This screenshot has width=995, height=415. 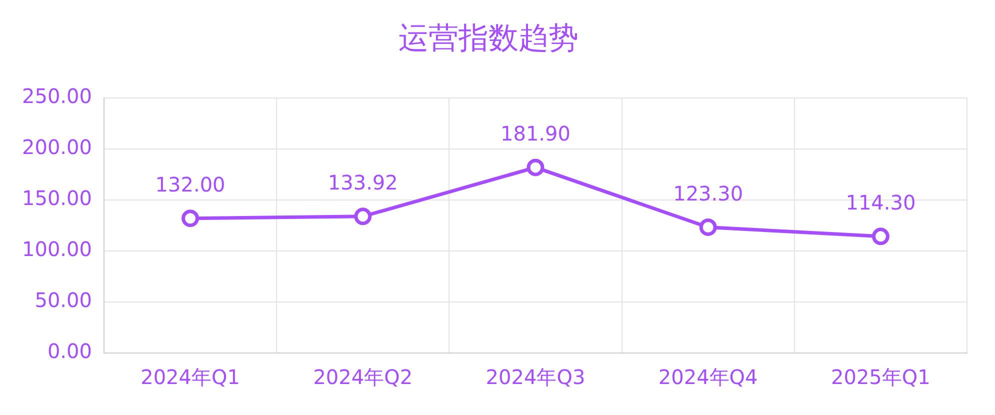 What do you see at coordinates (69, 351) in the screenshot?
I see `y-tick-label: 0.00` at bounding box center [69, 351].